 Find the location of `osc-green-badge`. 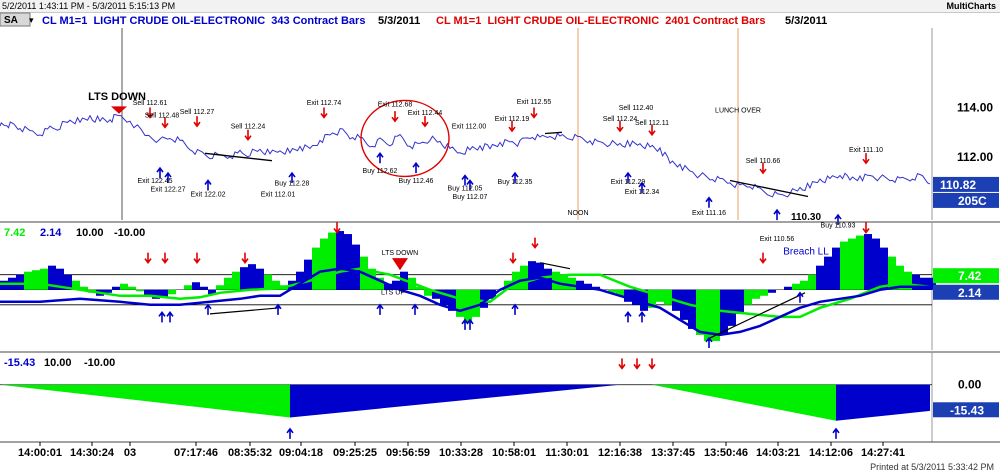

osc-green-badge is located at coordinates (966, 276).